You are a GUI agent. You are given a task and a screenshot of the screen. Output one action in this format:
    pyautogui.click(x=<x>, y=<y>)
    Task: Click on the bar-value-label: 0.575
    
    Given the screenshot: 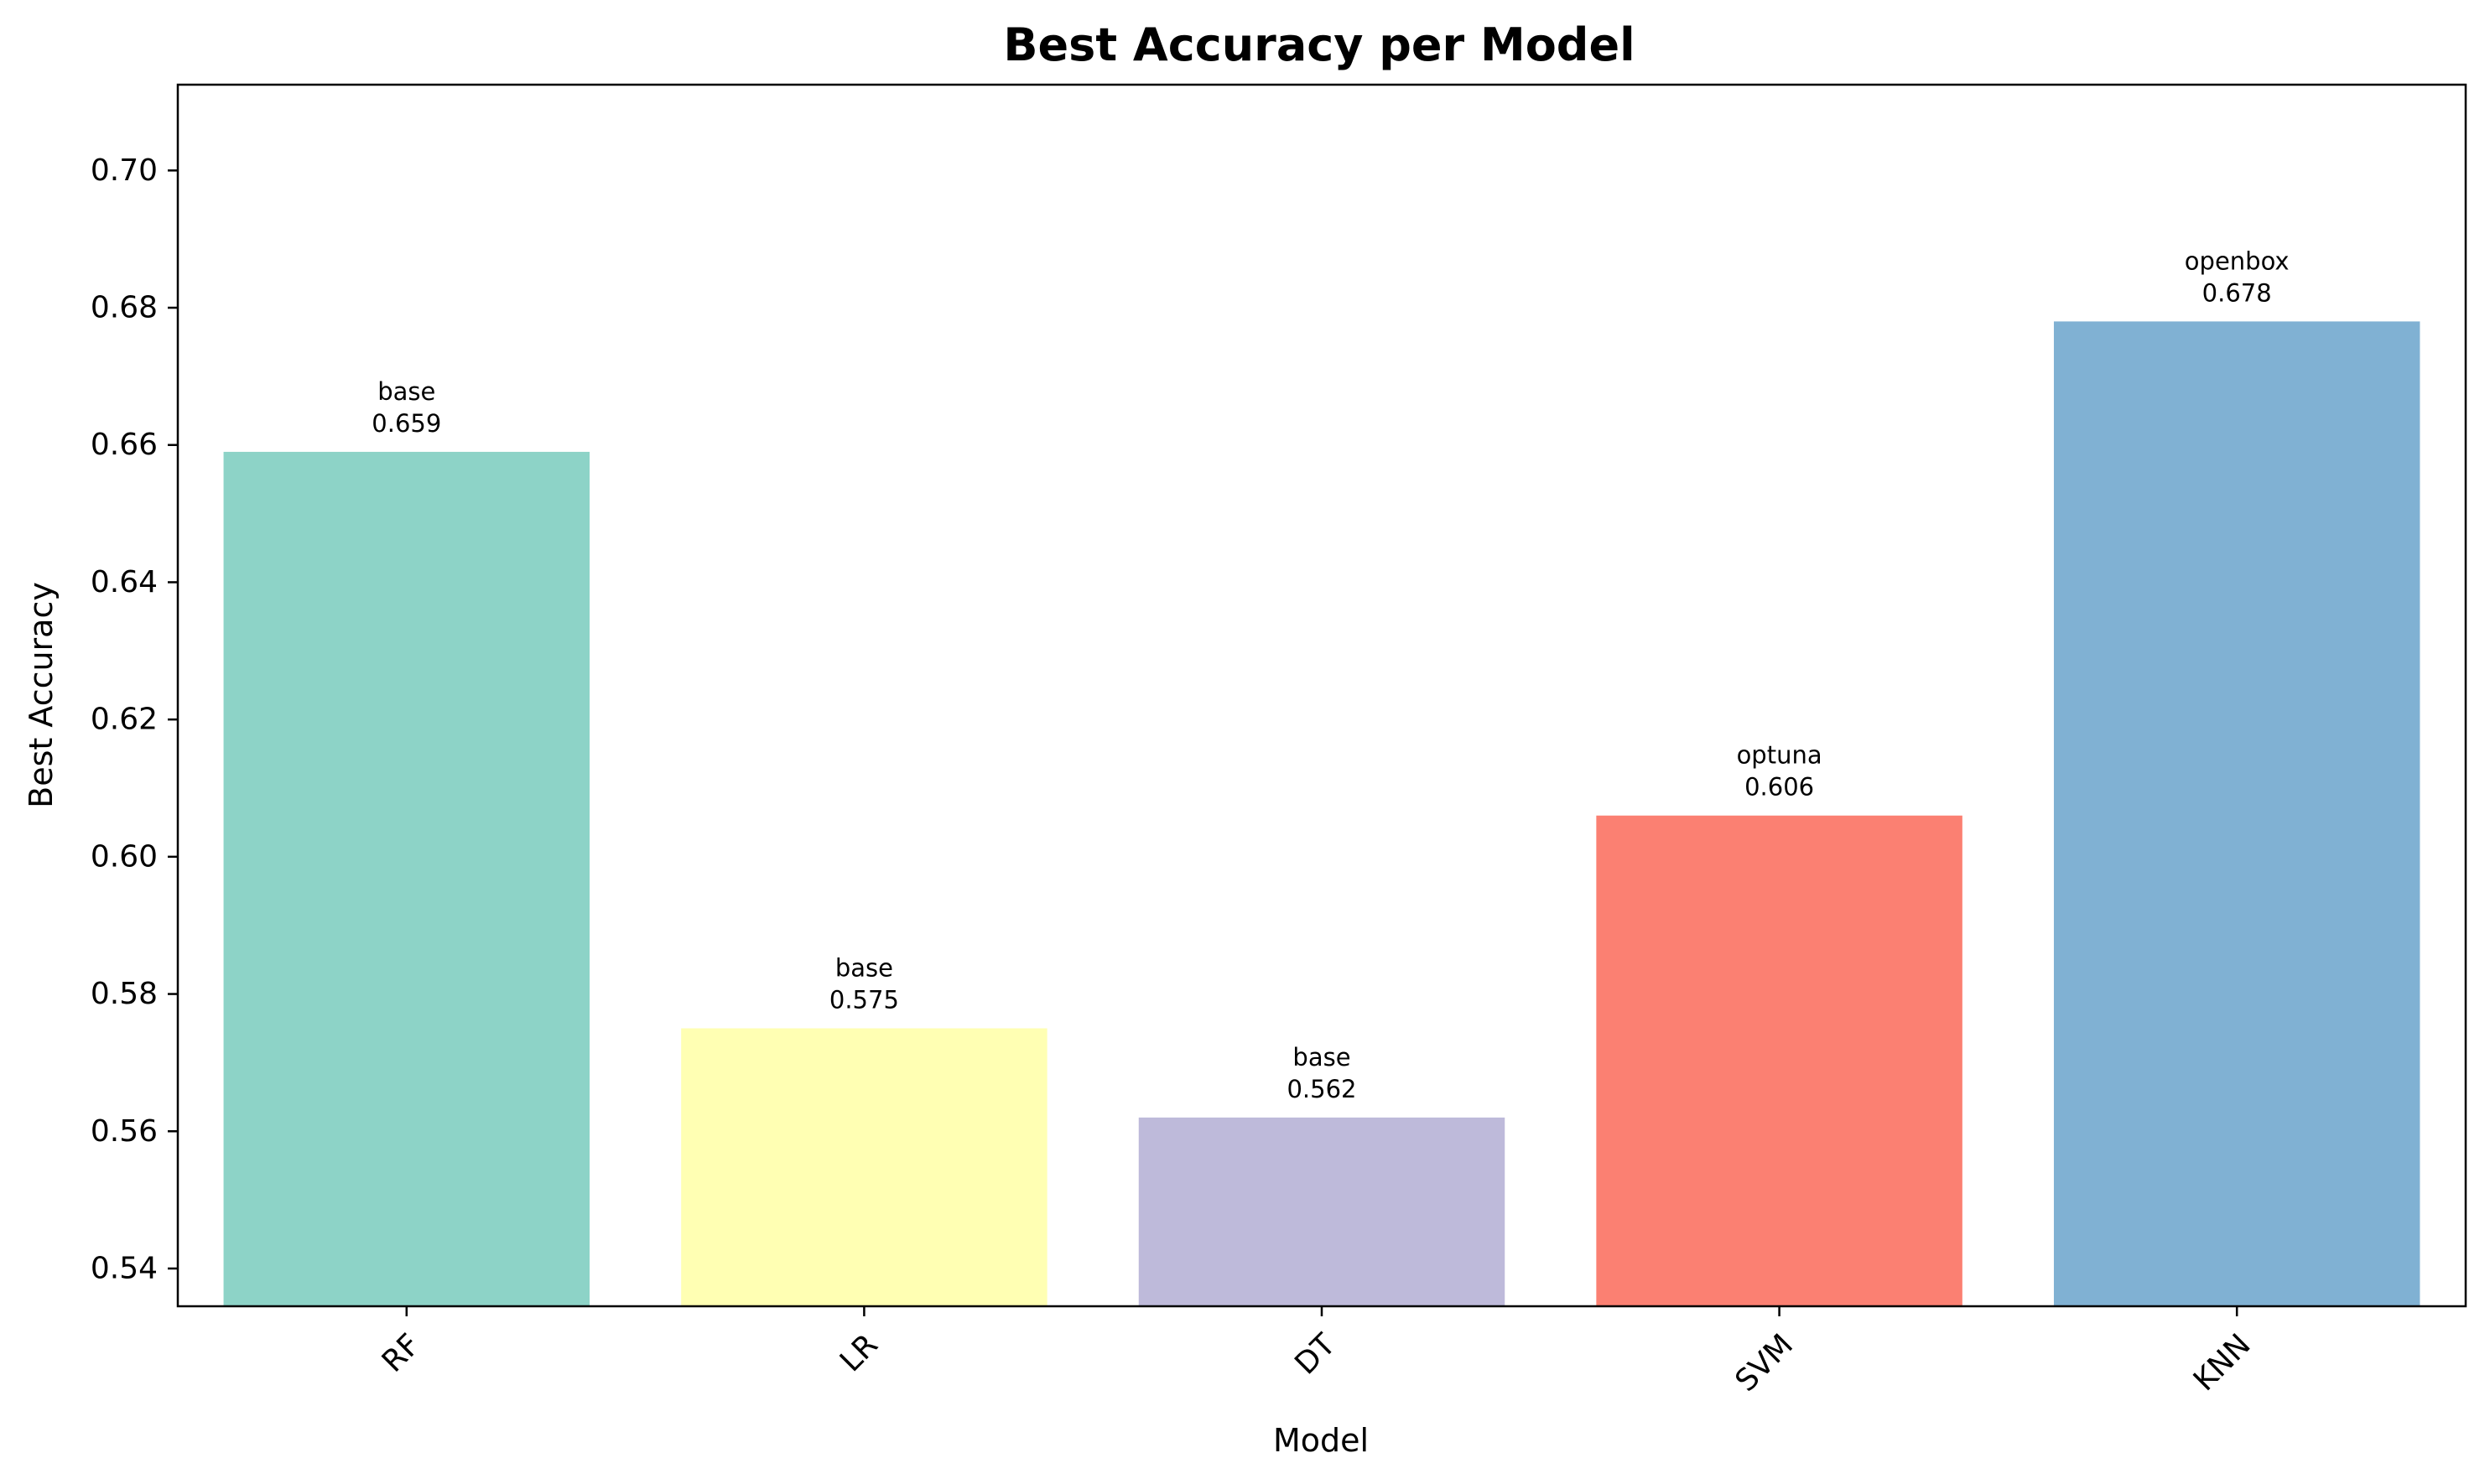 What is the action you would take?
    pyautogui.click(x=864, y=999)
    